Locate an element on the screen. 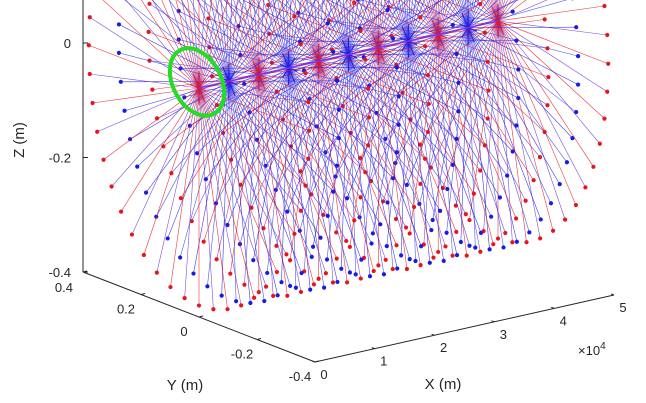 The height and width of the screenshot is (403, 646). highlight-layer is located at coordinates (197, 82).